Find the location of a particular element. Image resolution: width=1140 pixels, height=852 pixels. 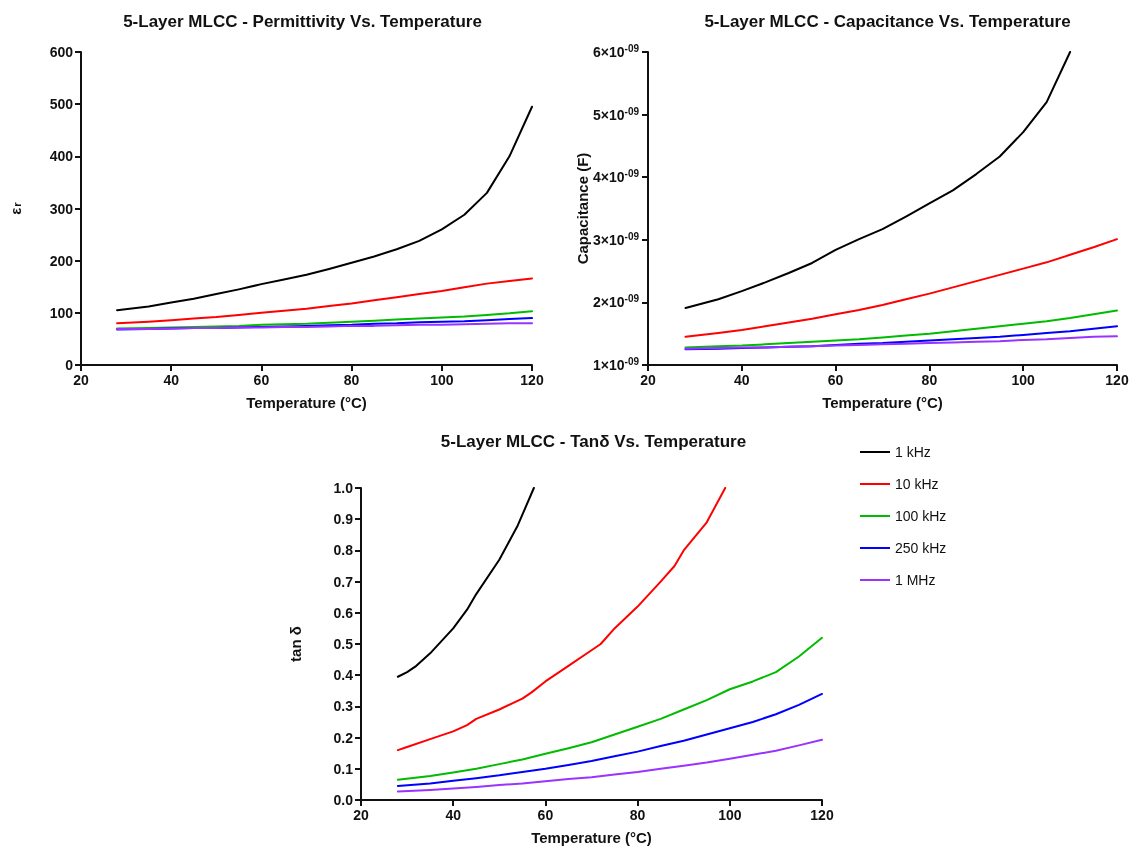

y-tick-label: 0.4 is located at coordinates (343, 675).